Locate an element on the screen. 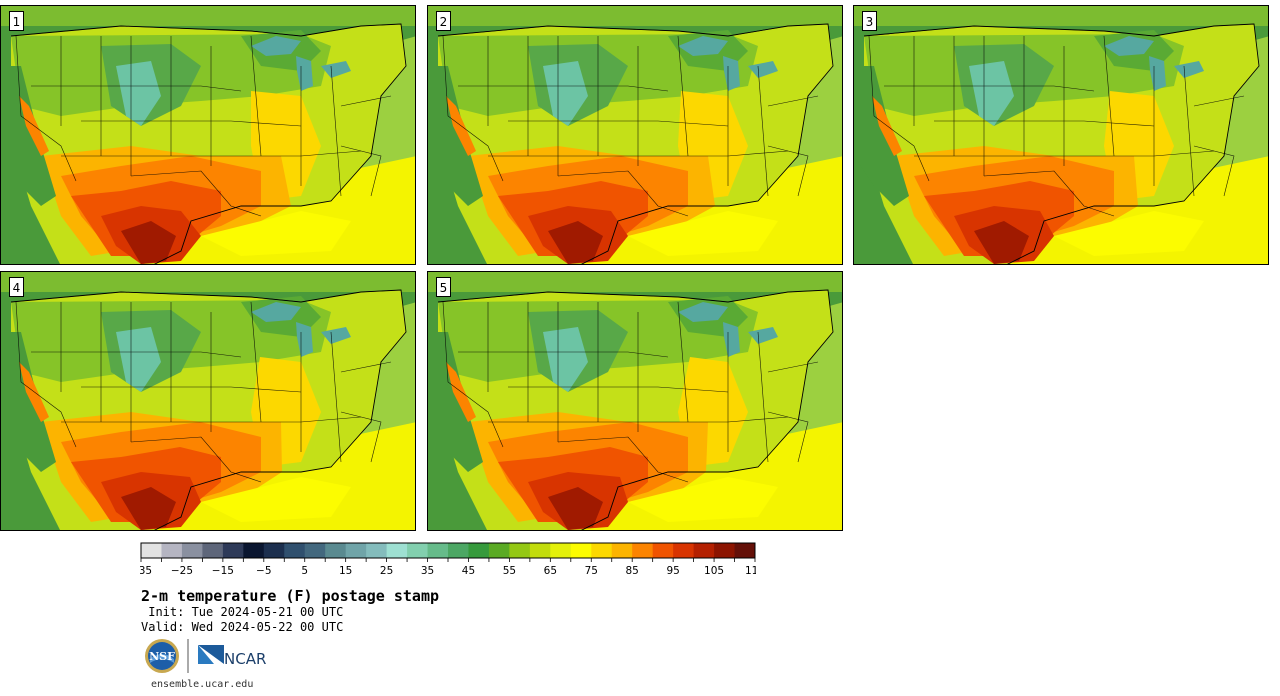  panel-number: 4 is located at coordinates (16, 287).